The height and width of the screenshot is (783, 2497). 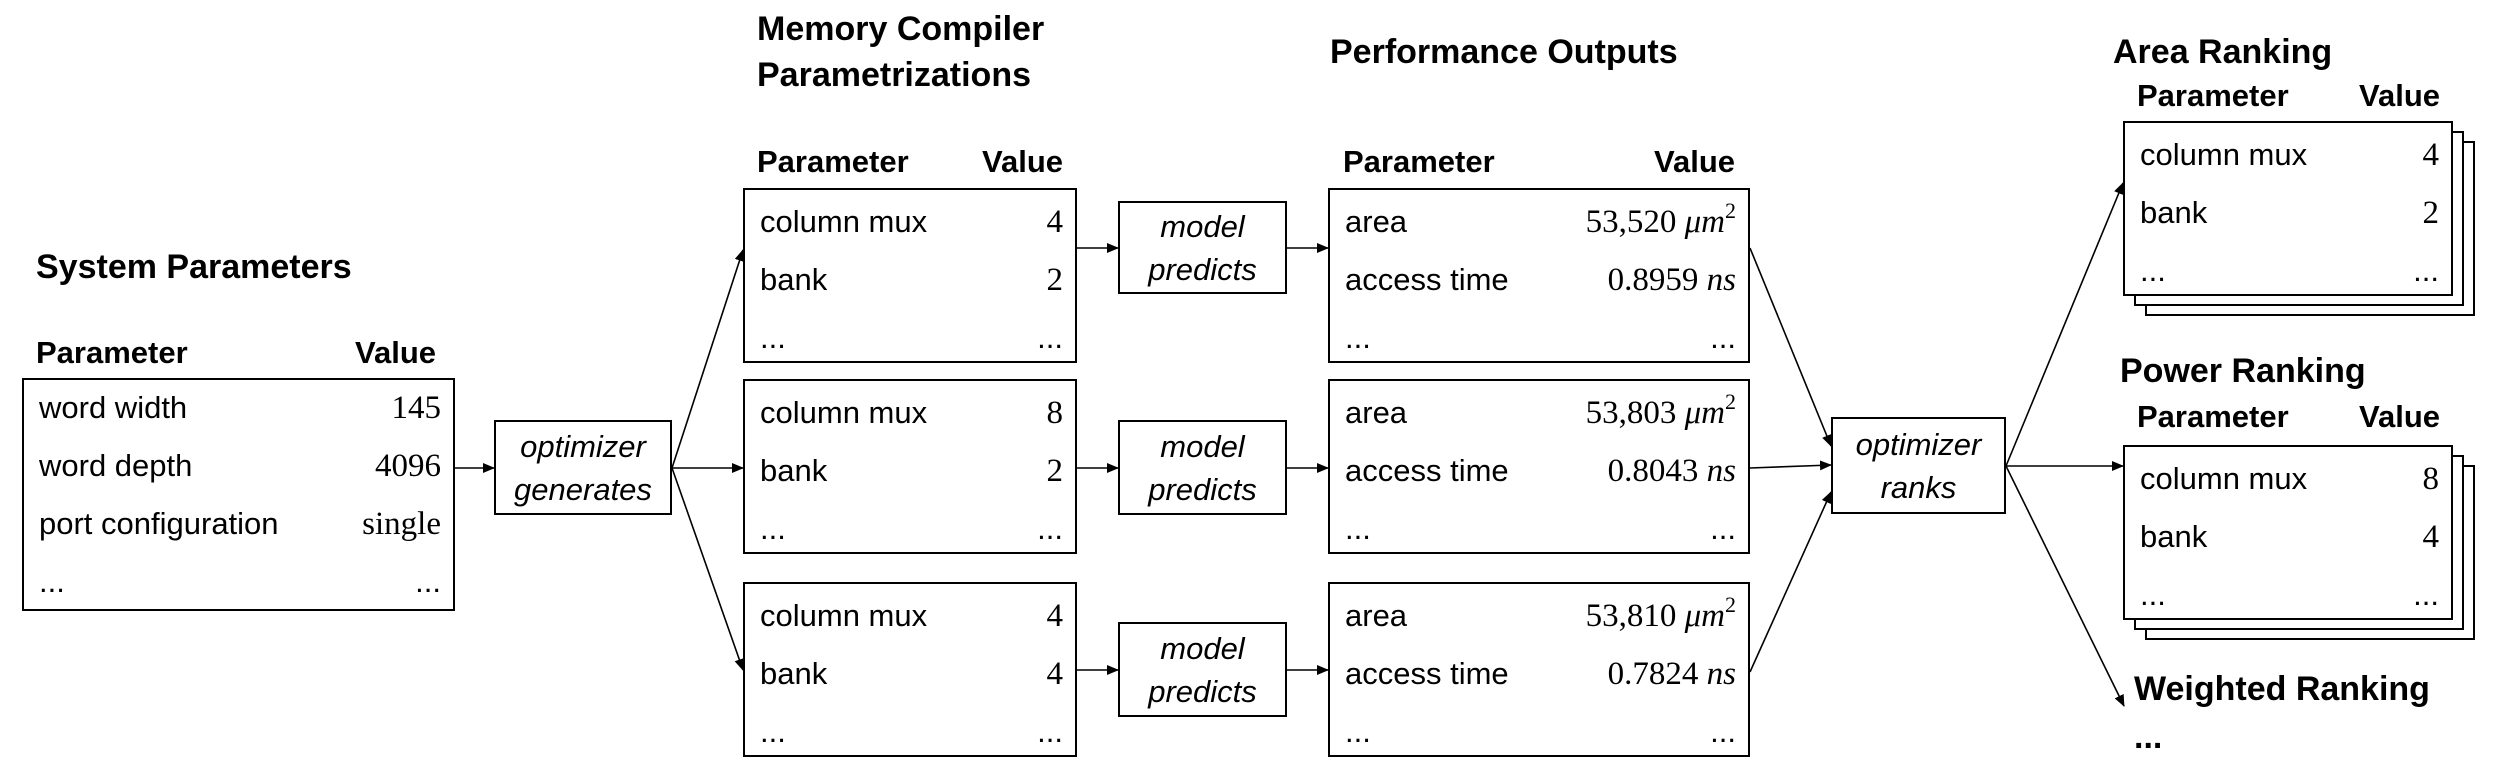 I want to click on memory-compiler-title-line1: Memory Compiler, so click(x=901, y=29).